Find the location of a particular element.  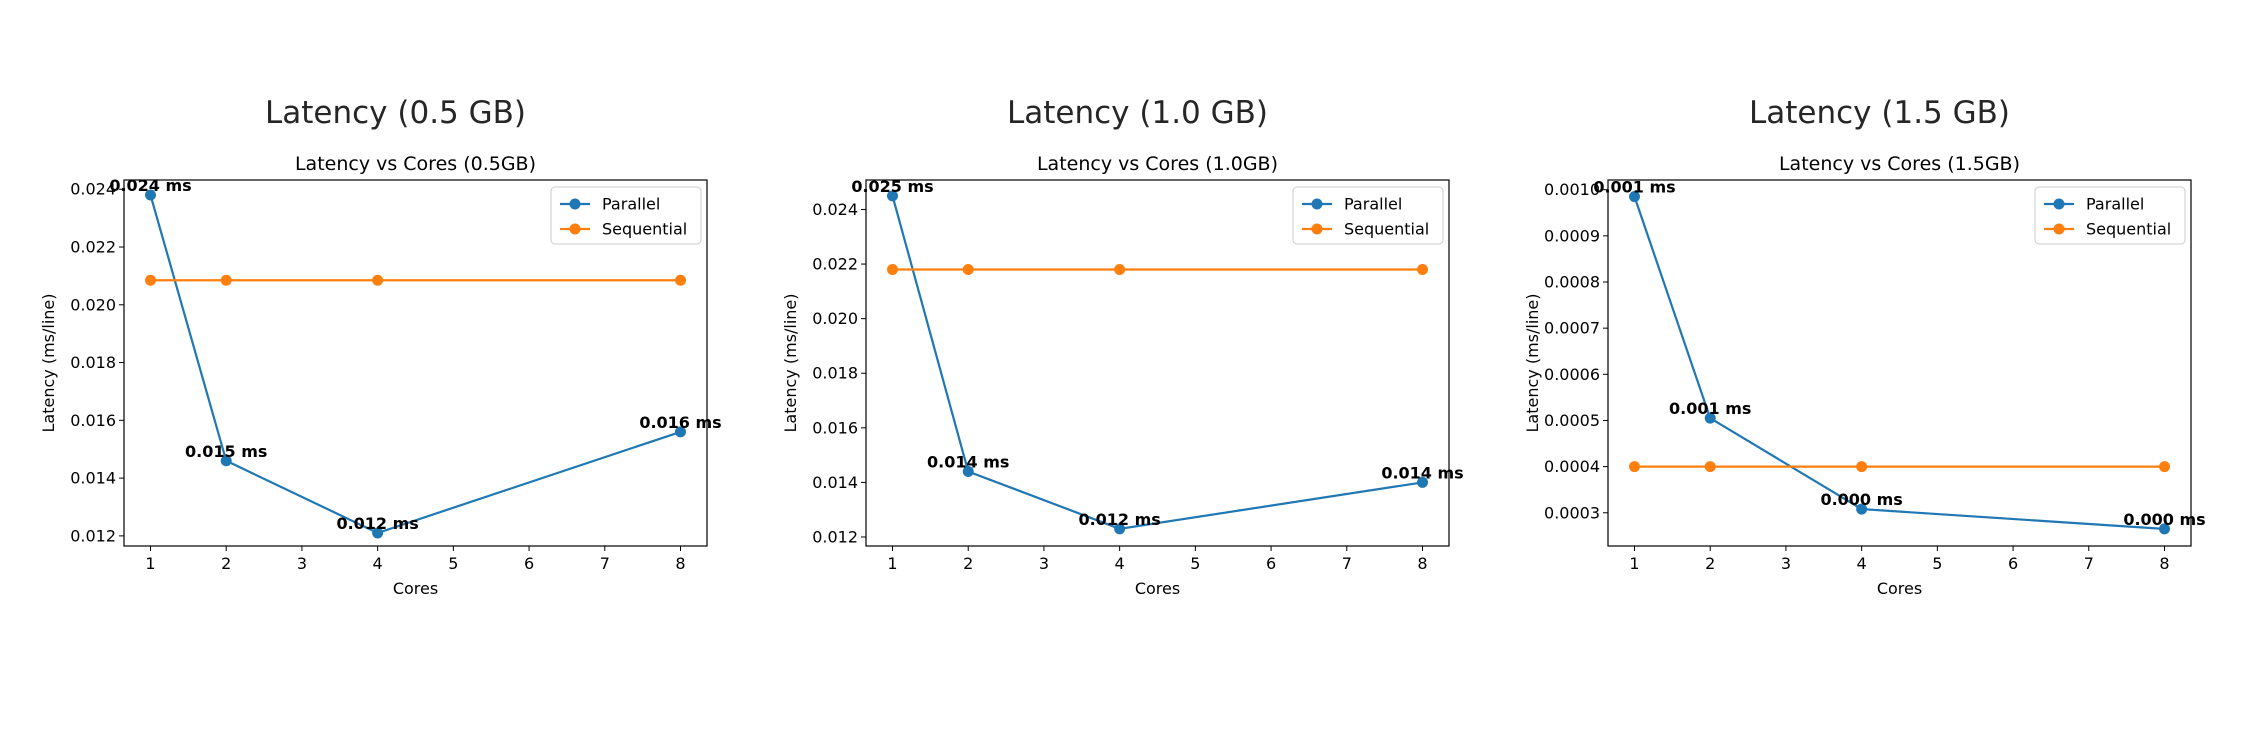

y-tick-label: 0.0006 is located at coordinates (1572, 374).